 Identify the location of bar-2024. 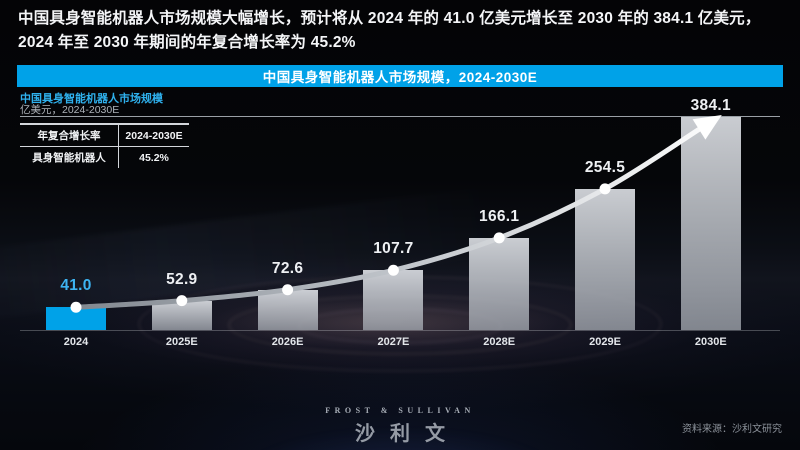
(76, 318).